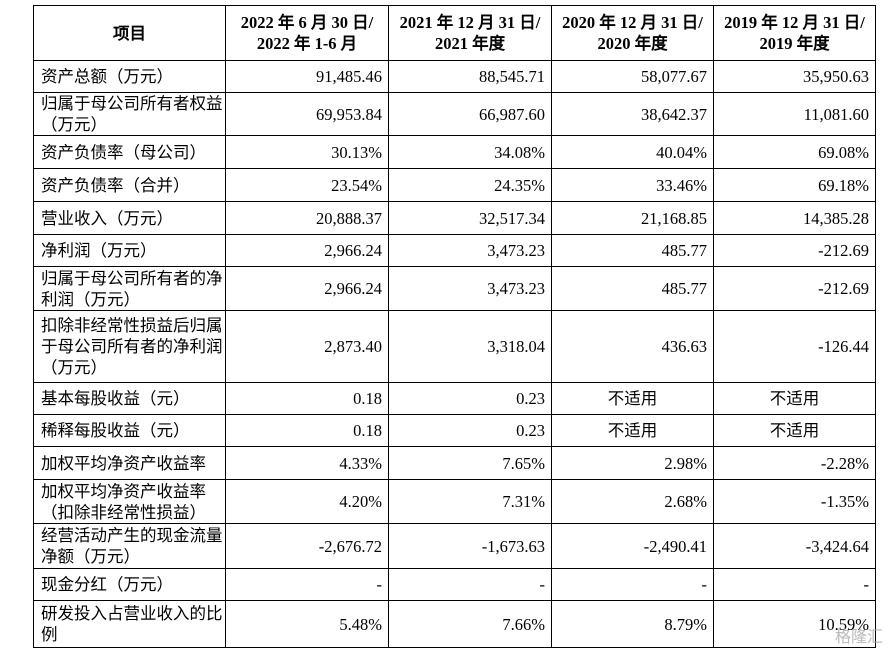 This screenshot has width=891, height=651. What do you see at coordinates (307, 22) in the screenshot?
I see `header-text: 2022 年 6 月 30 日/` at bounding box center [307, 22].